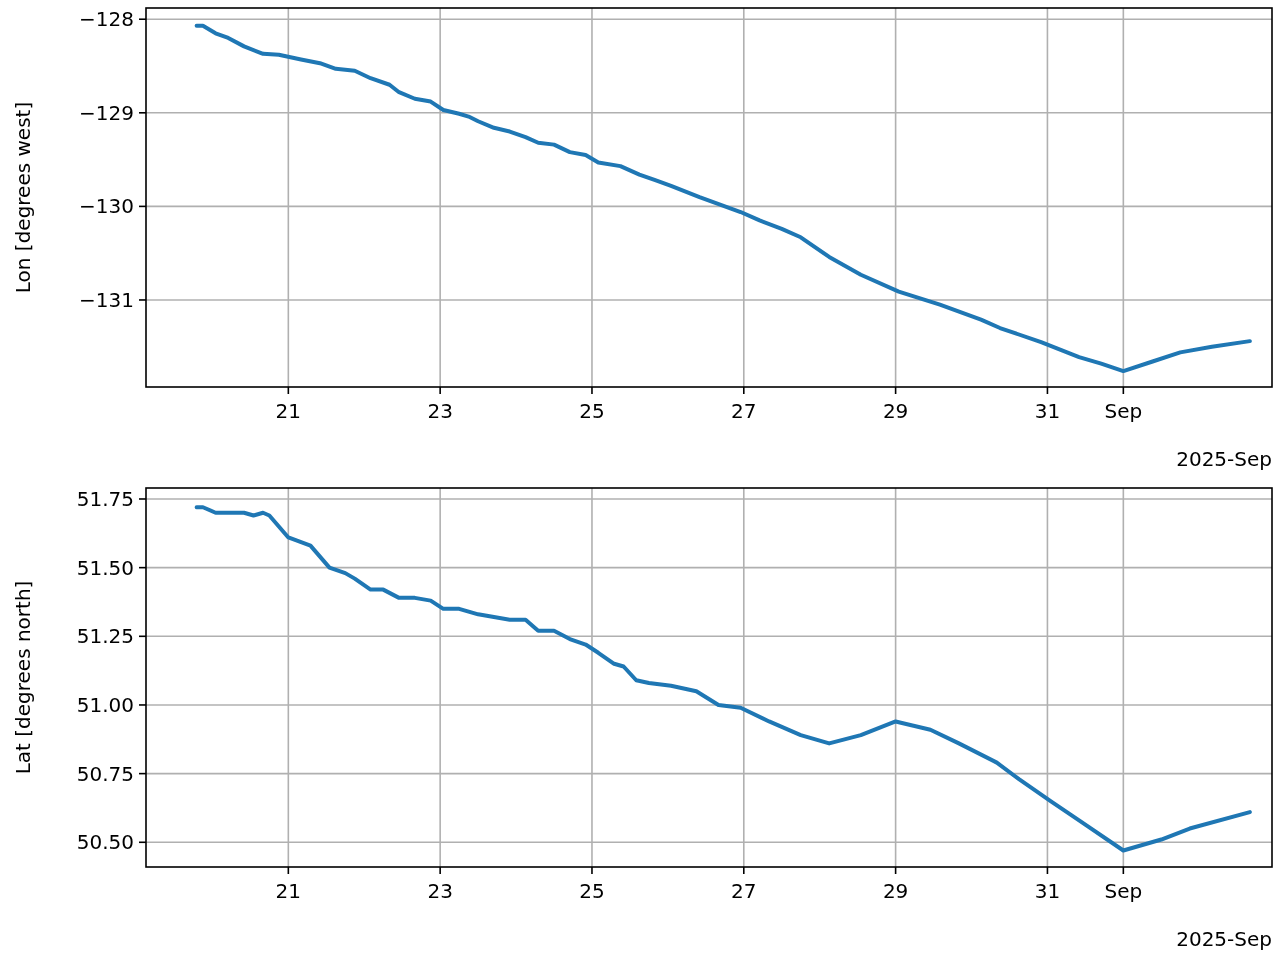 The height and width of the screenshot is (960, 1280). I want to click on y-tick-label: 51.00, so click(105, 704).